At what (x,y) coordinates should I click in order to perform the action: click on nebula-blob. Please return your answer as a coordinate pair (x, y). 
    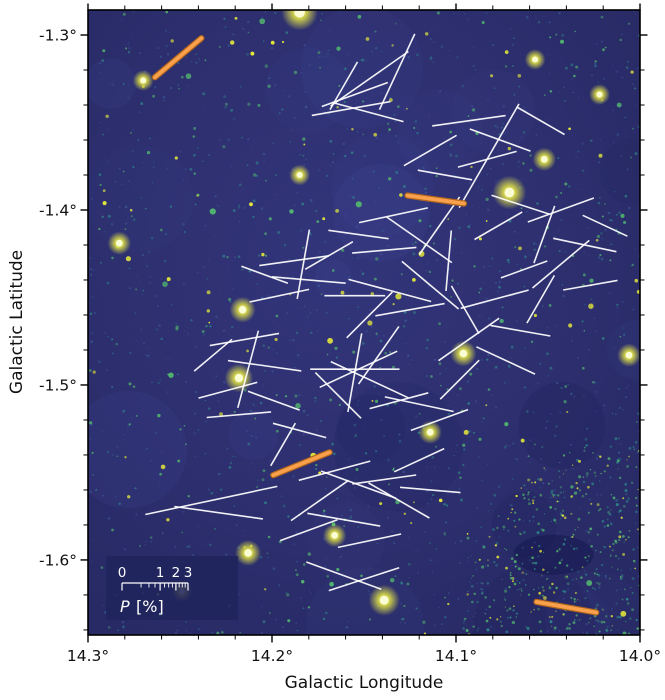
    Looking at the image, I should click on (253, 434).